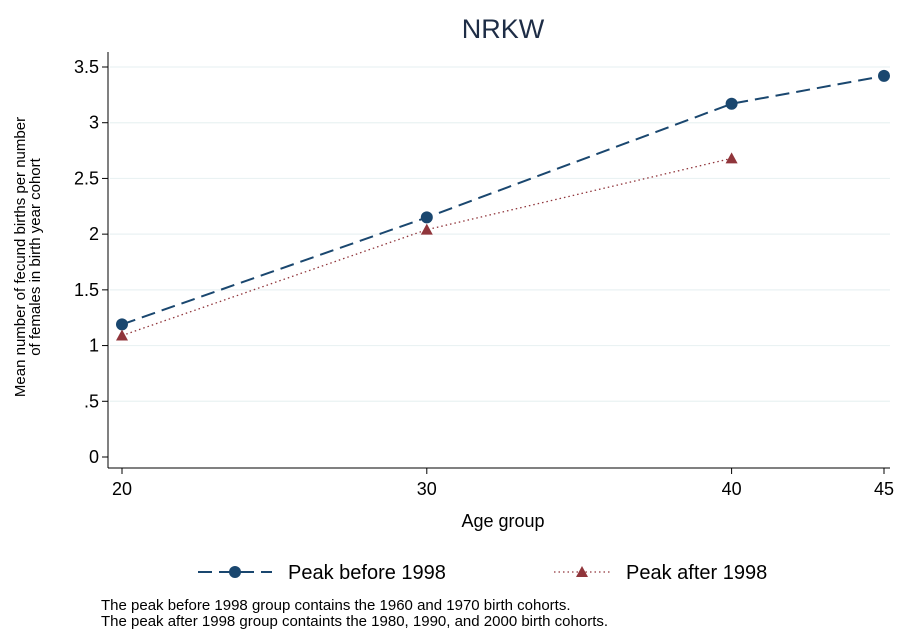  I want to click on y-tick-label: .5, so click(91, 401).